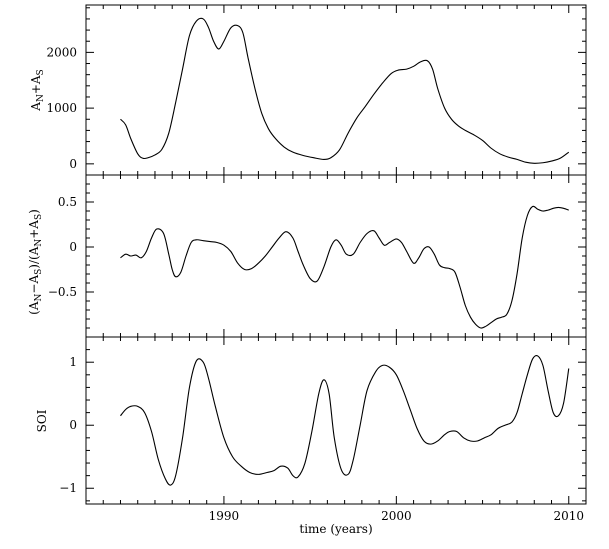 The width and height of the screenshot is (609, 549). What do you see at coordinates (41, 72) in the screenshot?
I see `ylabel-top-s2: S` at bounding box center [41, 72].